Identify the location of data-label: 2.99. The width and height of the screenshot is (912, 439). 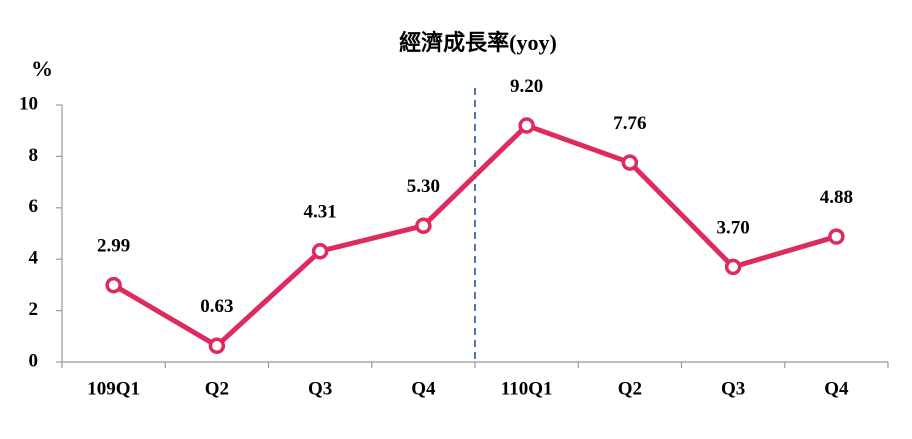
(113, 246).